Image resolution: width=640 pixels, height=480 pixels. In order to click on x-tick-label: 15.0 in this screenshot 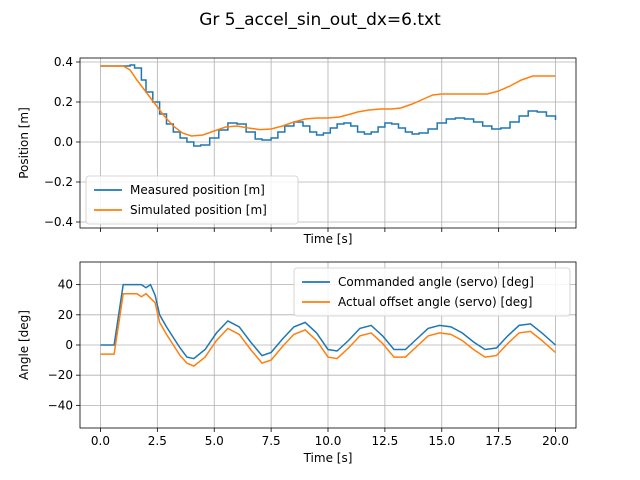, I will do `click(441, 441)`.